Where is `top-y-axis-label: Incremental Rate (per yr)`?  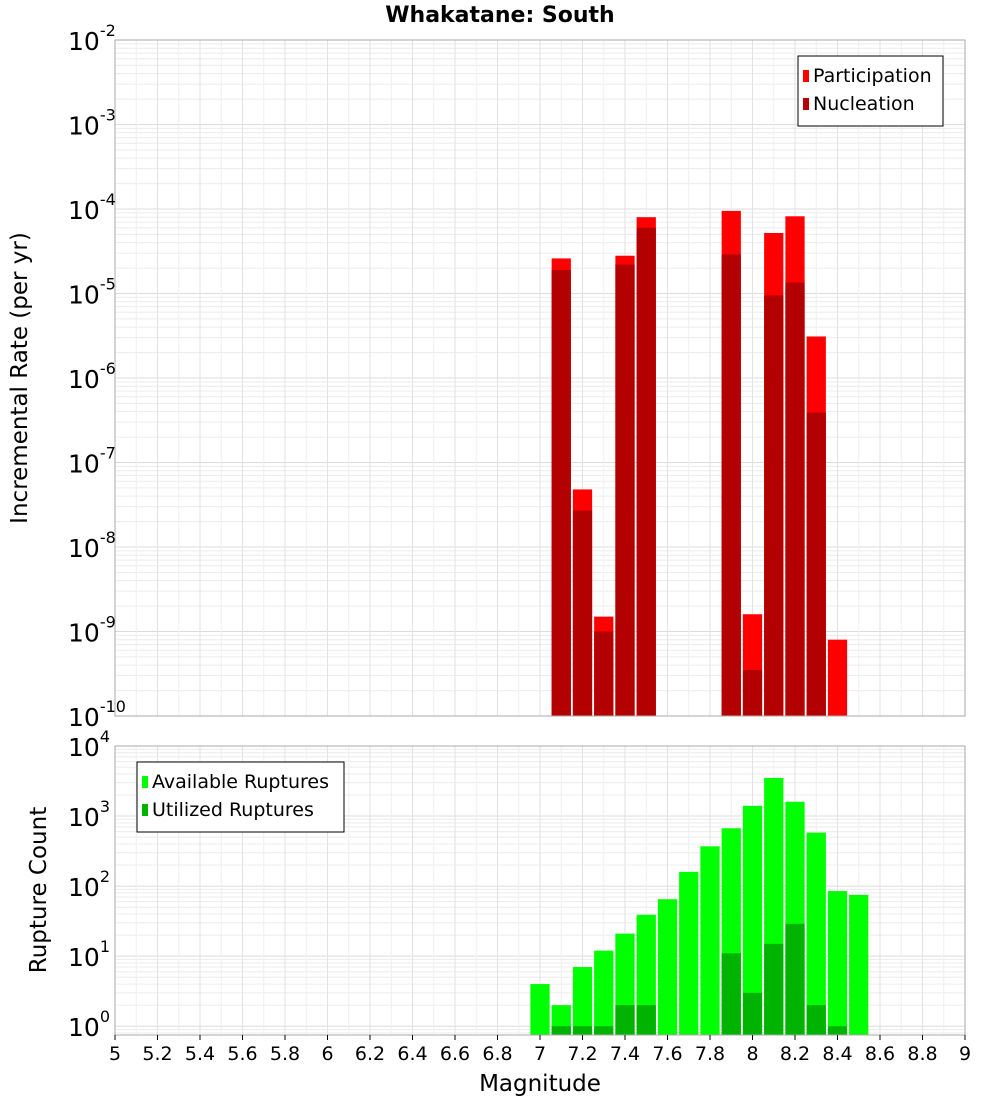 top-y-axis-label: Incremental Rate (per yr) is located at coordinates (20, 378).